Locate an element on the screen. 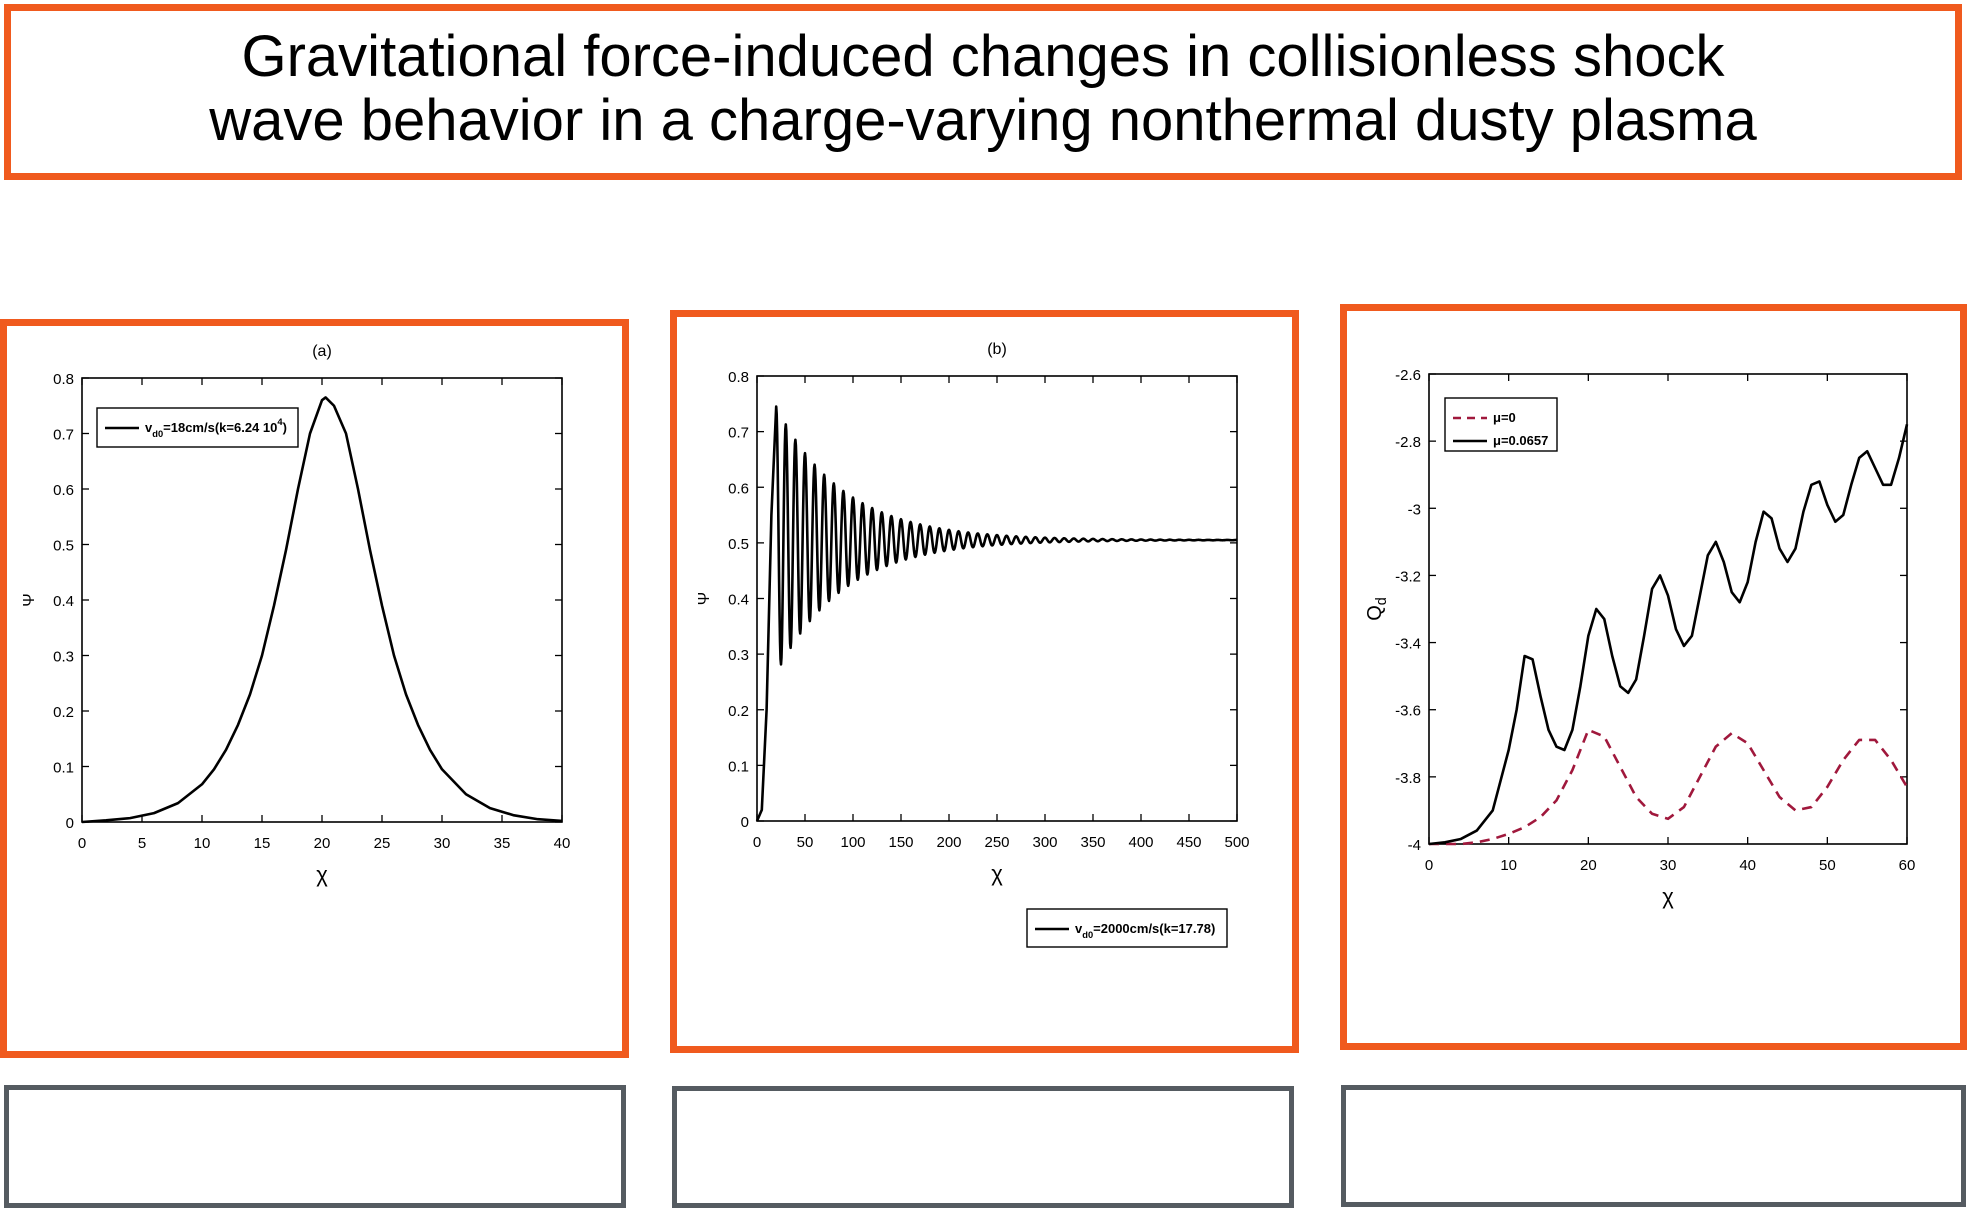 This screenshot has width=1967, height=1210. chart1-y-tick-label: 0.8 is located at coordinates (738, 377).